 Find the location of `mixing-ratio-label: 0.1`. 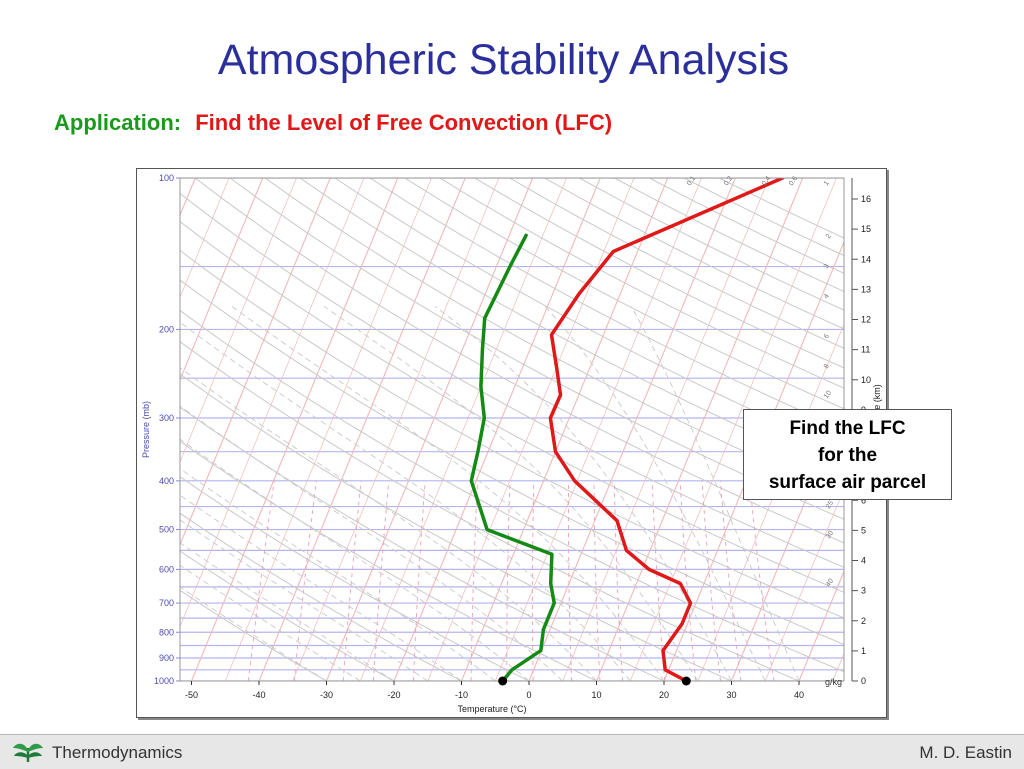

mixing-ratio-label: 0.1 is located at coordinates (691, 181).